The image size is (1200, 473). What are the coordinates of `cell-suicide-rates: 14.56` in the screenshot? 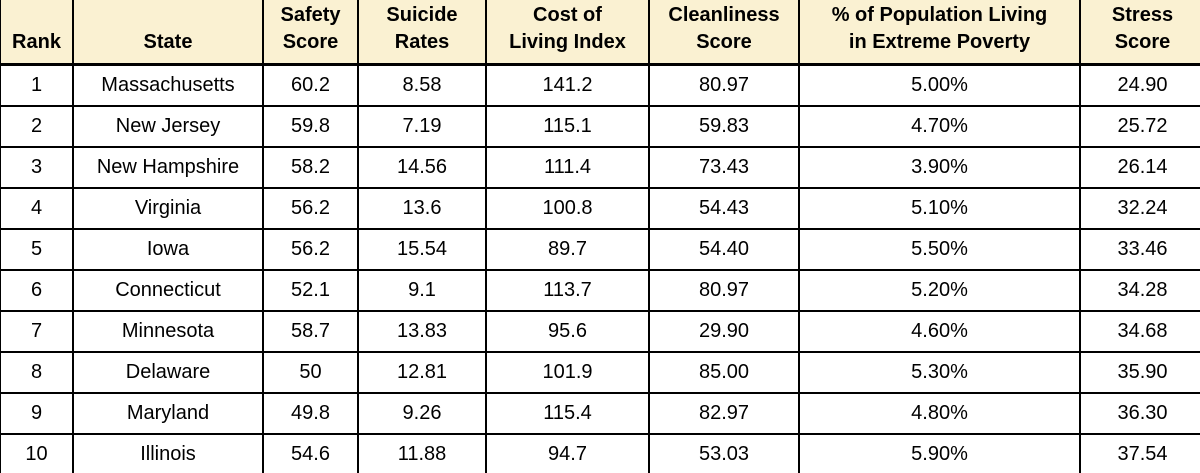 It's located at (422, 167).